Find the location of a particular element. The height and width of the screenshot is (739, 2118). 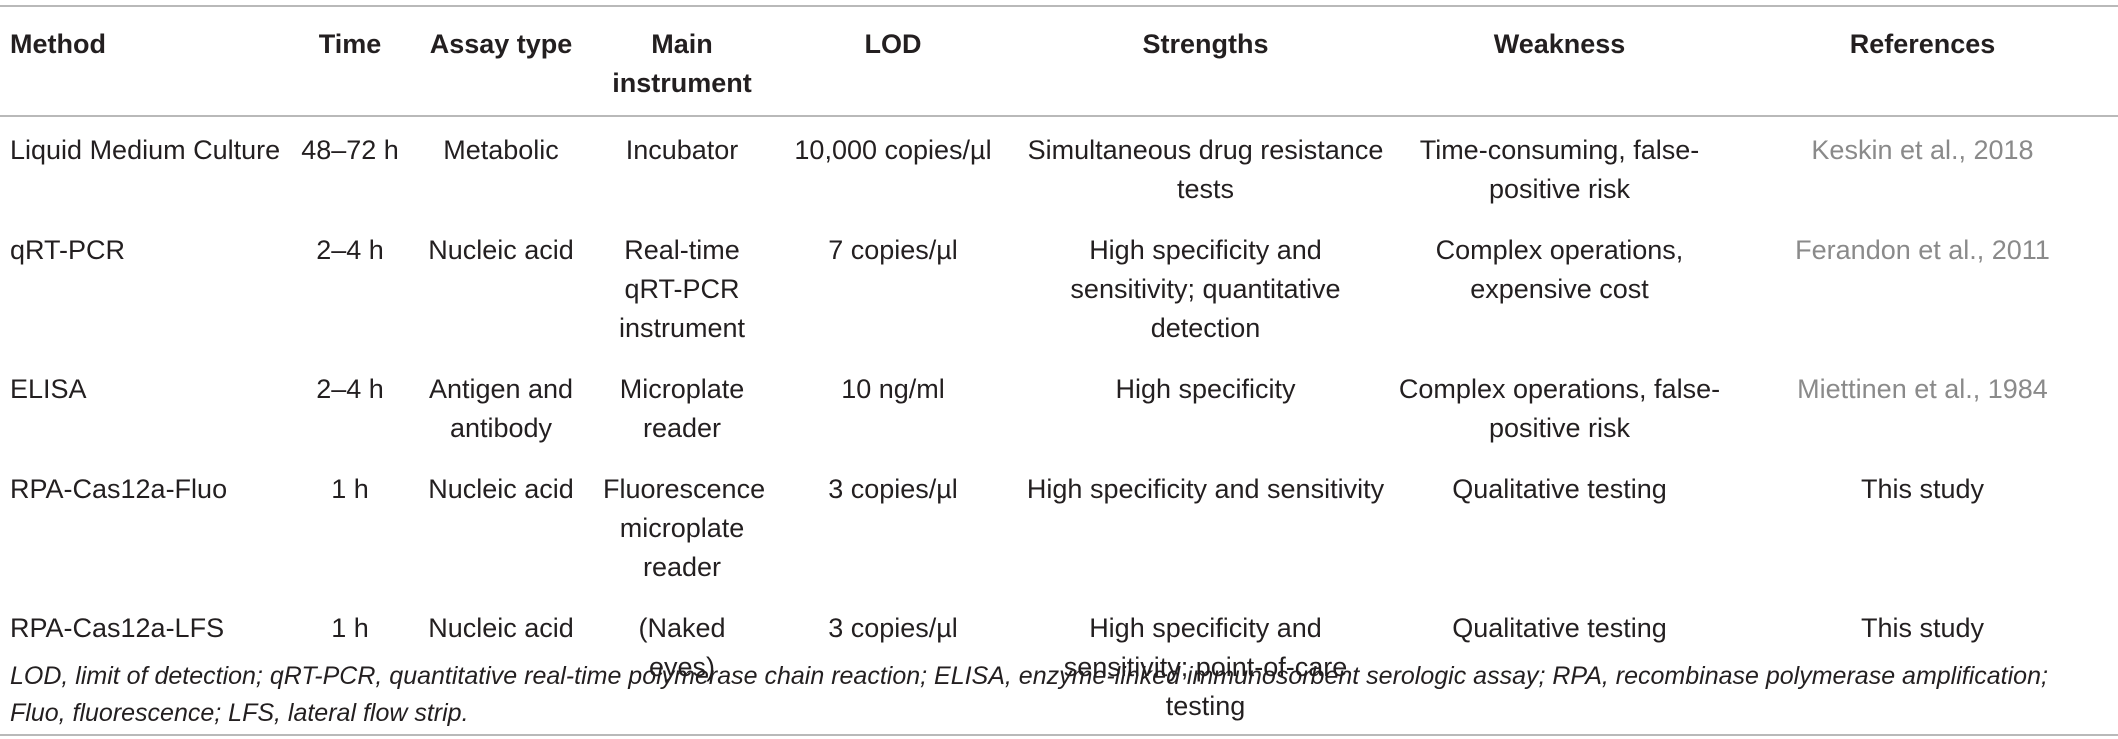

cell-lod: 10 ng/ml is located at coordinates (893, 389).